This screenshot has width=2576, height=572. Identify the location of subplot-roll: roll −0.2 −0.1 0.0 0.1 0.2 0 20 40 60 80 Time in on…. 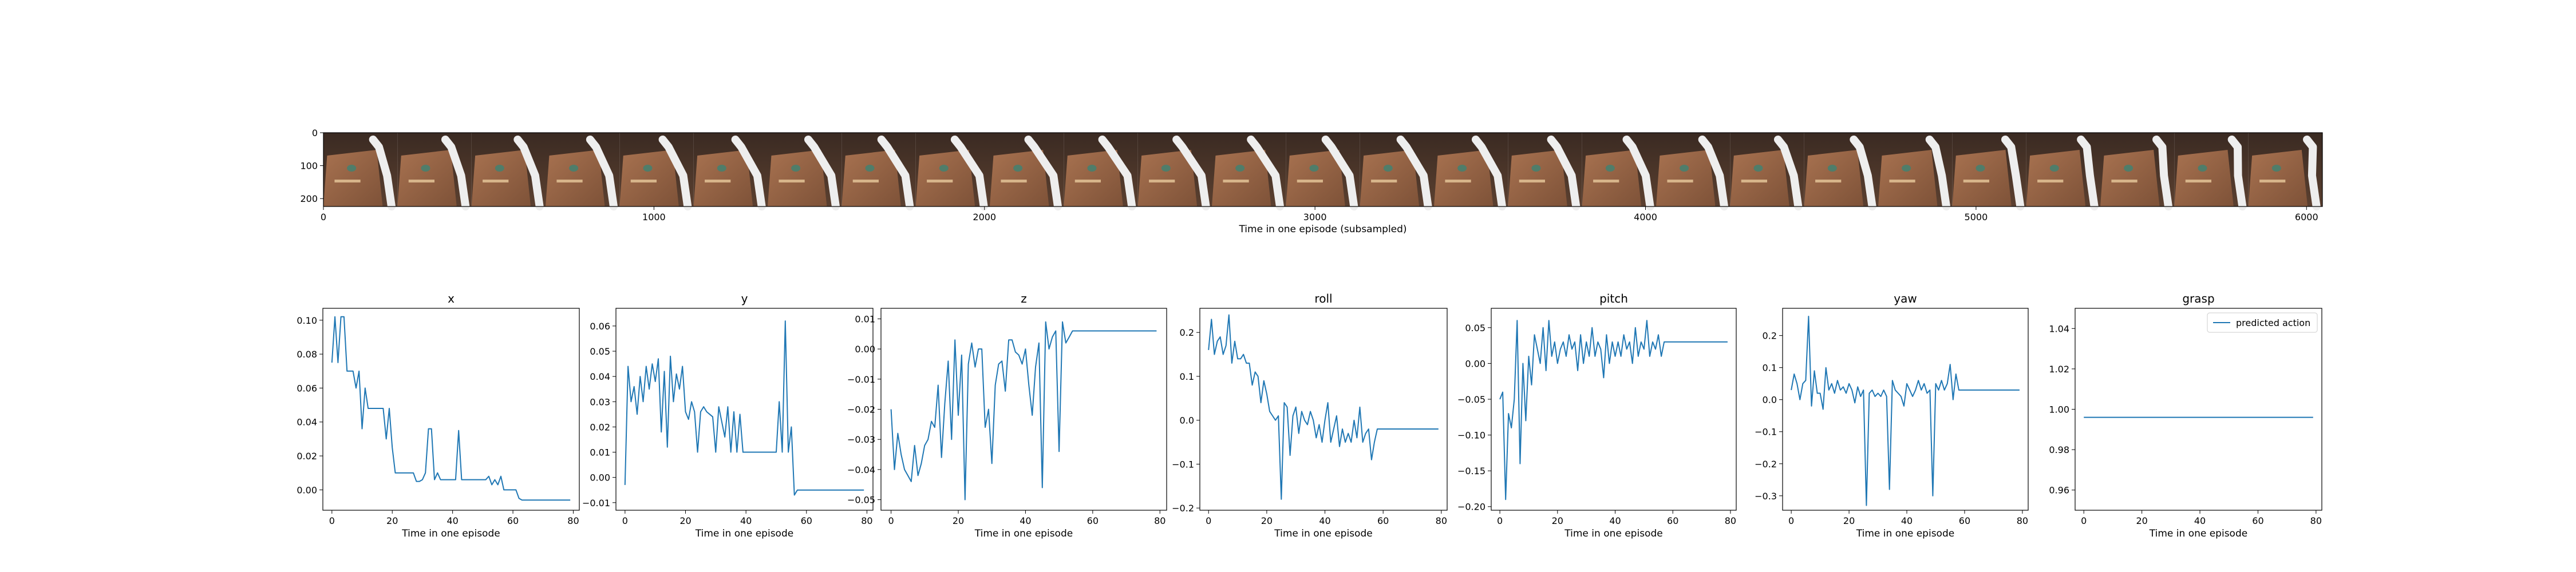
(1310, 415).